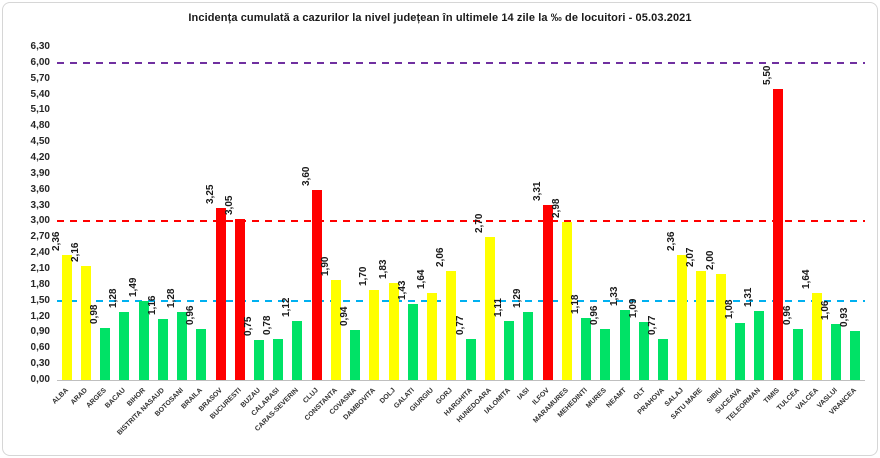 This screenshot has width=880, height=458. Describe the element at coordinates (152, 305) in the screenshot. I see `bar-value-label: 1,16` at that location.